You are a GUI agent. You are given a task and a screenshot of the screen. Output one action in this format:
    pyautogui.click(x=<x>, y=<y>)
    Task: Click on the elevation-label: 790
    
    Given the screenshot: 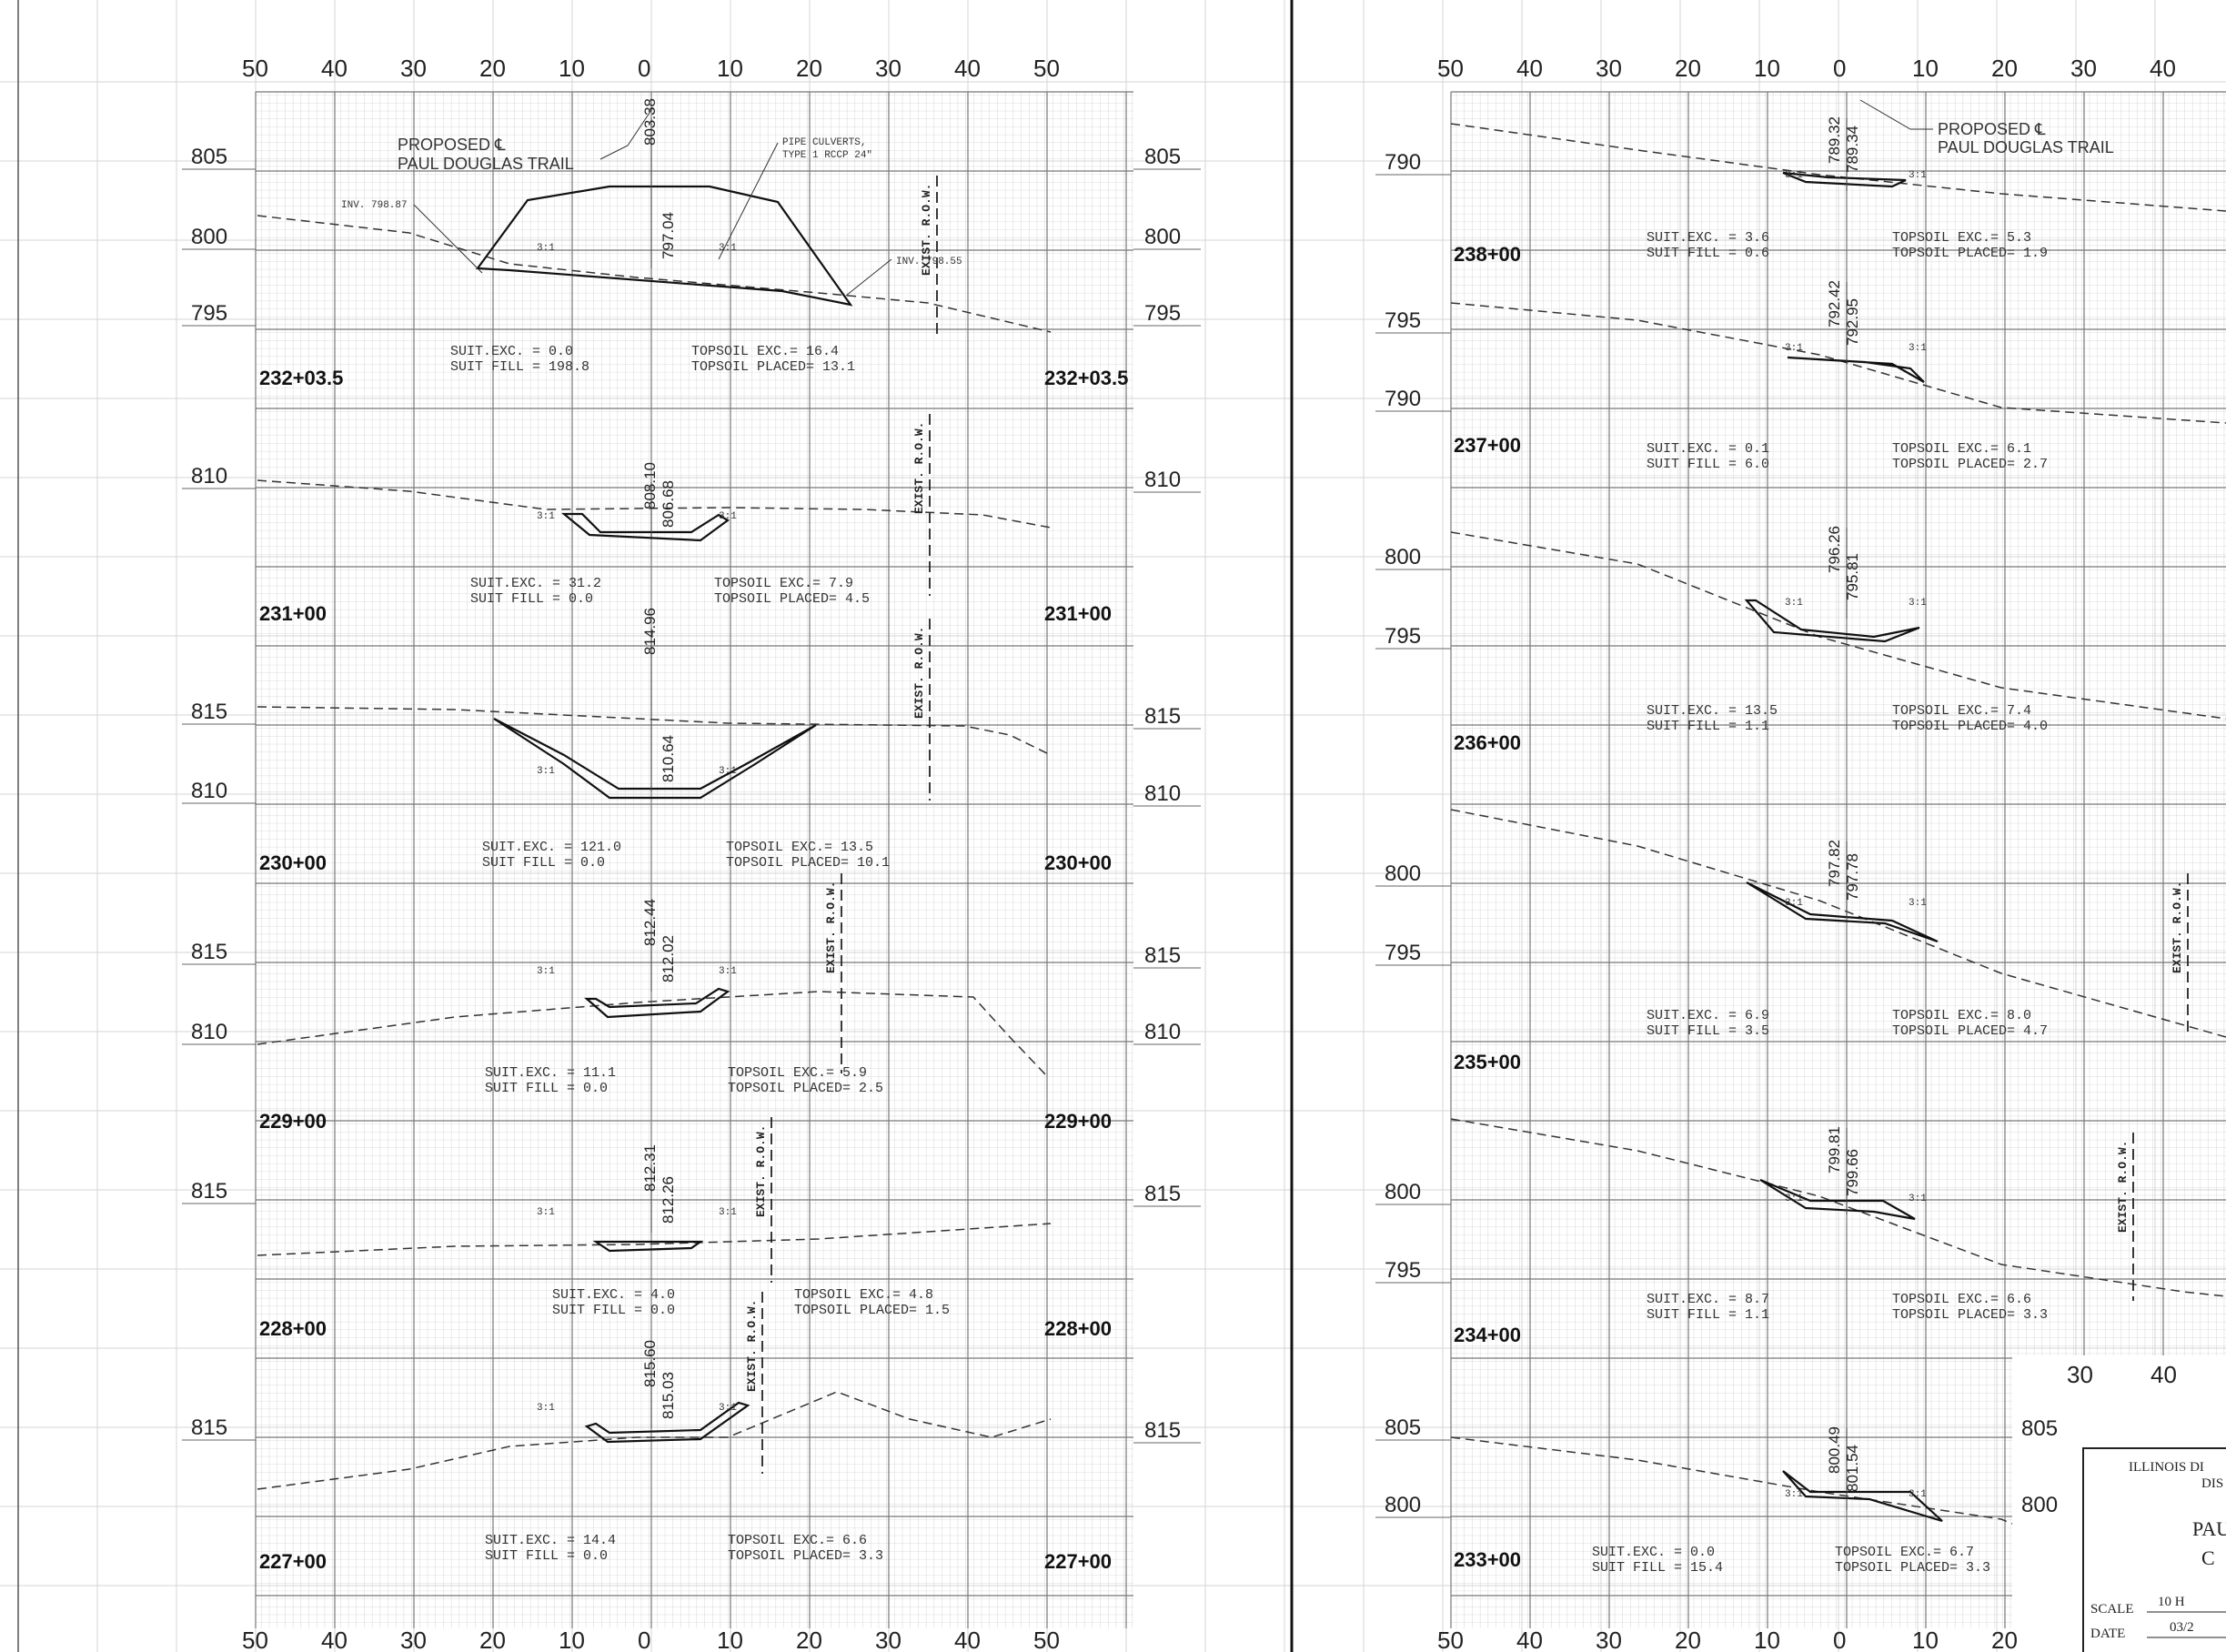 What is the action you would take?
    pyautogui.click(x=1403, y=162)
    